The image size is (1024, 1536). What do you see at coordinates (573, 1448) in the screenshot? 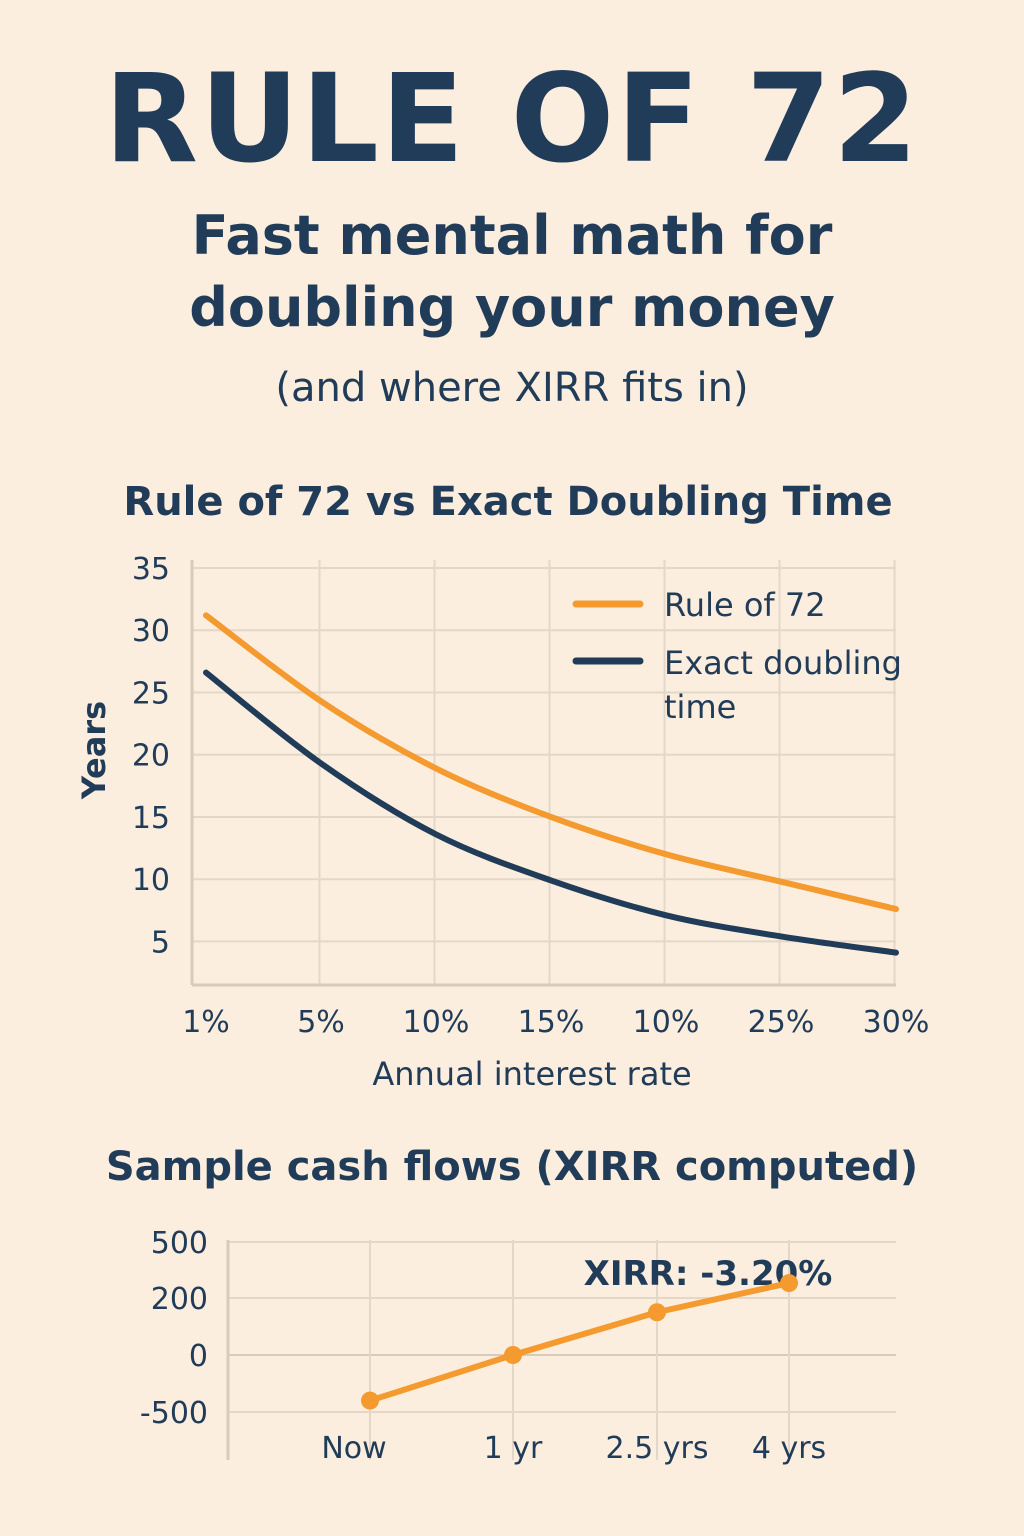
I see `chart2-x-ticks: Now 1 yr 2.5 yrs 4 yrs` at bounding box center [573, 1448].